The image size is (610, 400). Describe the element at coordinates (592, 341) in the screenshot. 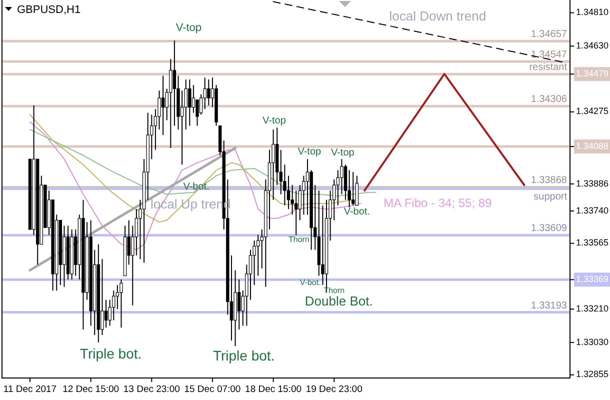

I see `y-tick-label: 1.33030` at that location.